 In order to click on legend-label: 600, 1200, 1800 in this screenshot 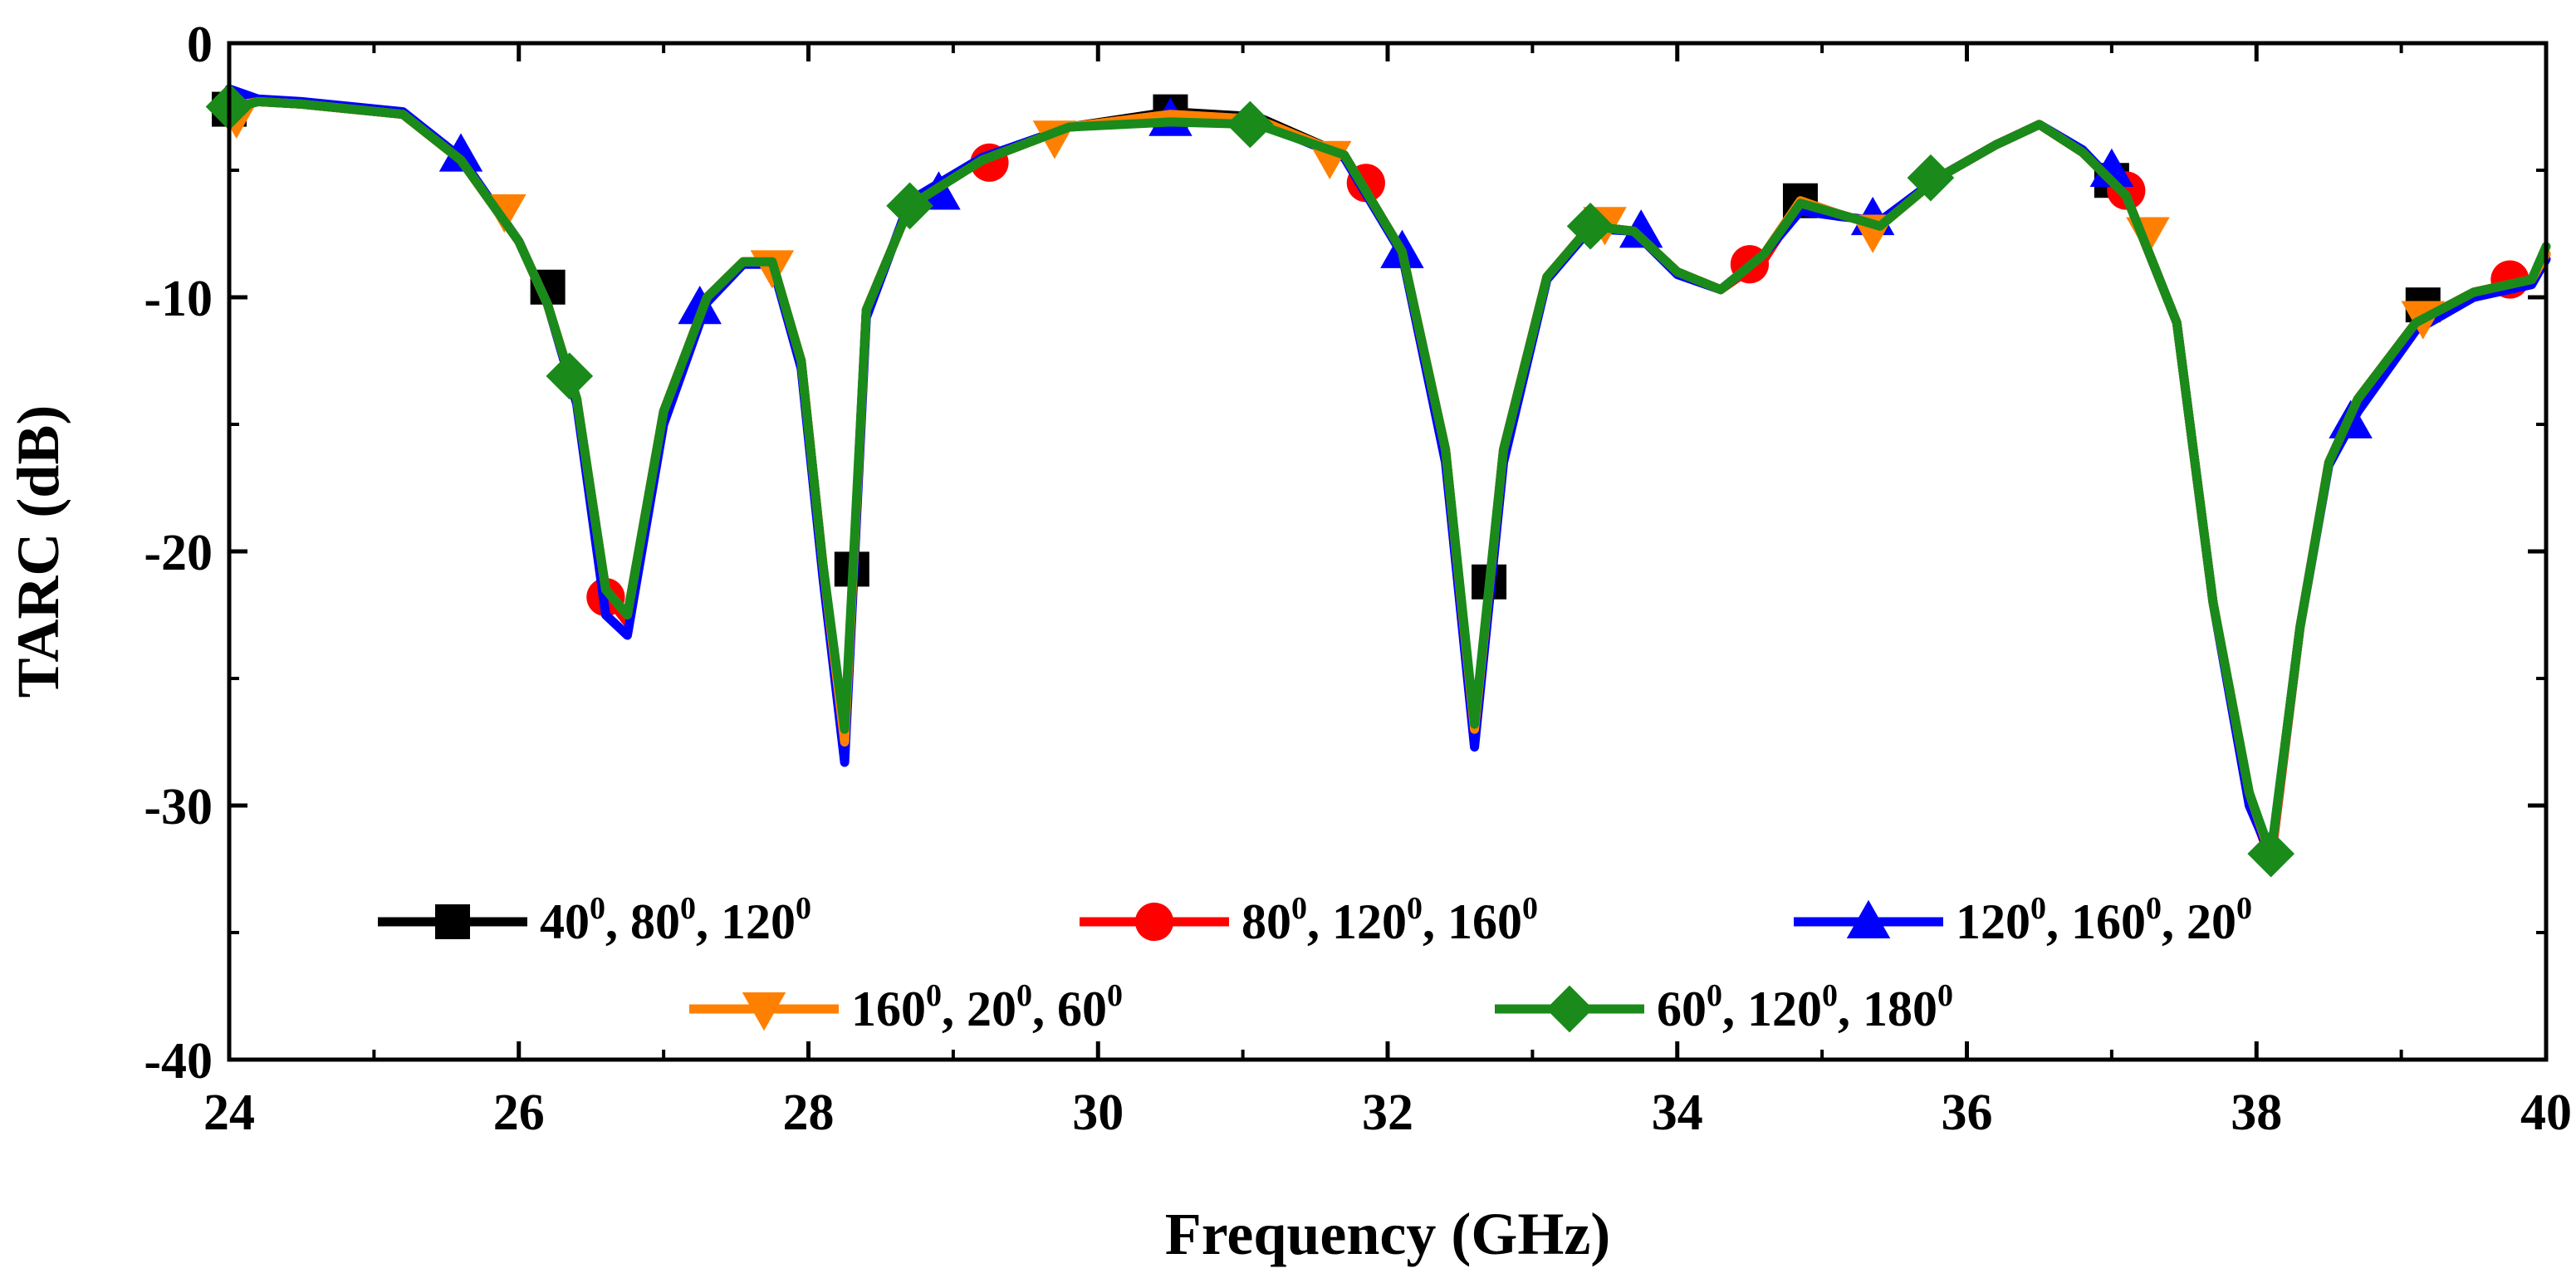, I will do `click(1805, 1007)`.